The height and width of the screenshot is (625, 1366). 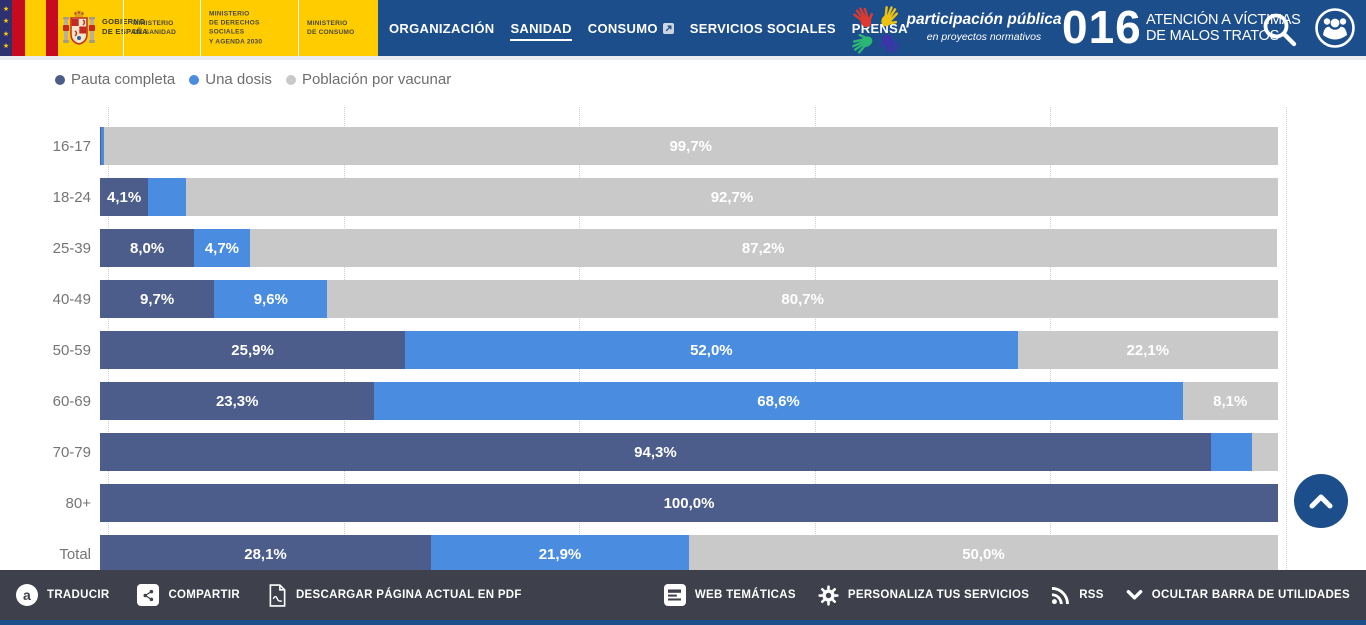 I want to click on chevron-up-icon, so click(x=1321, y=501).